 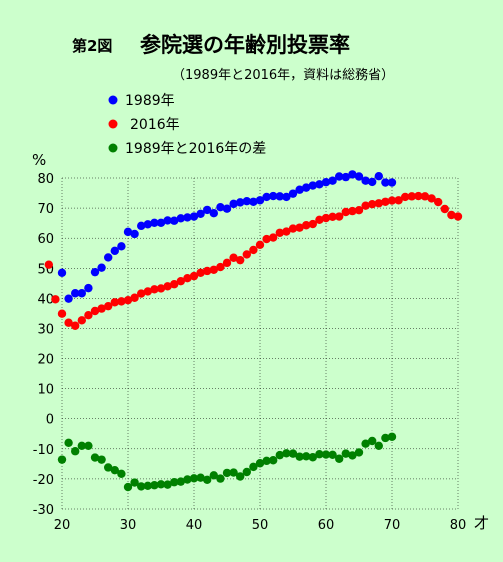 I want to click on legend-marker, so click(x=113, y=100).